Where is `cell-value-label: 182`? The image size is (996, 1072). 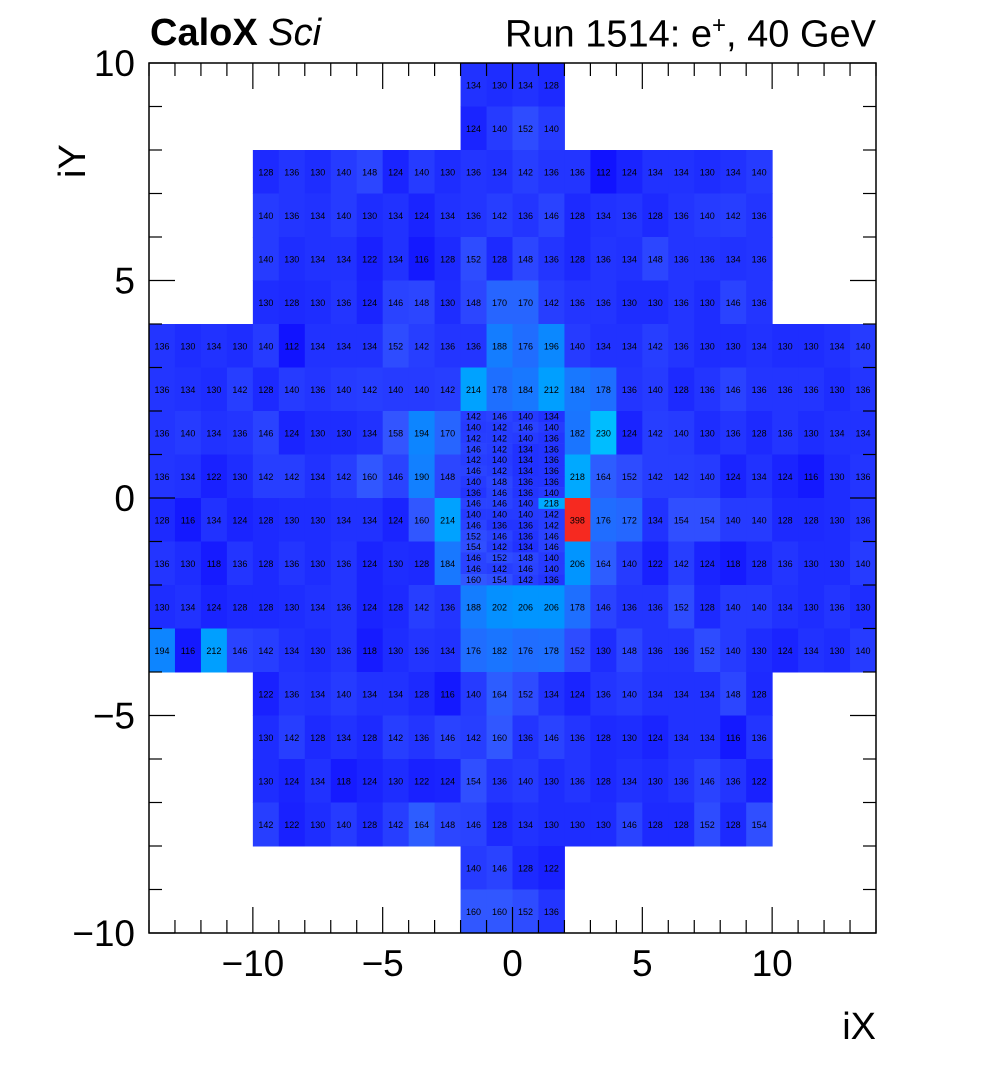 cell-value-label: 182 is located at coordinates (577, 433).